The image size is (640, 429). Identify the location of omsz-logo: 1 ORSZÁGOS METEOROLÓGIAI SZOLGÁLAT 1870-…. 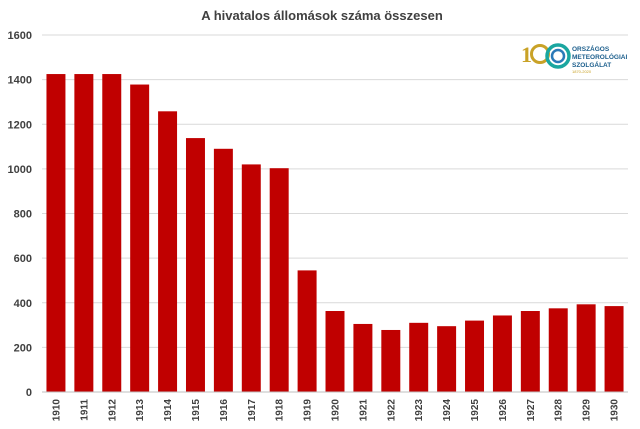
(574, 58).